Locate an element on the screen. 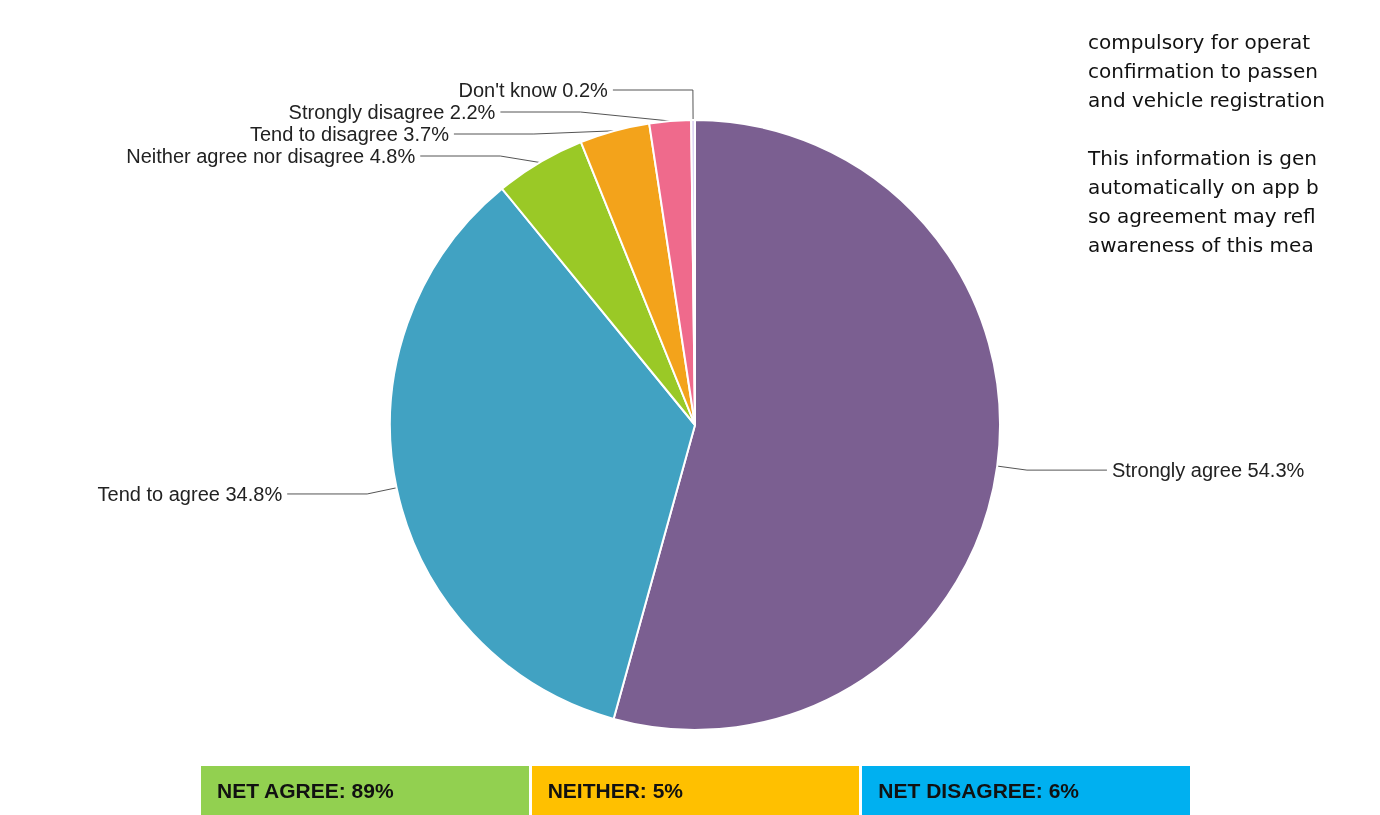  text: confirmation to passen is located at coordinates (1203, 71).